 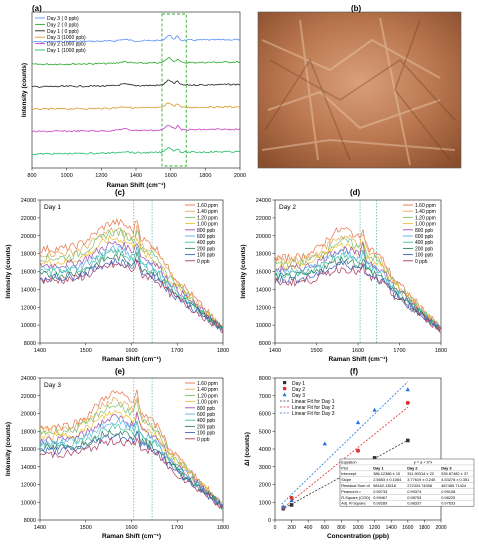 I want to click on legend-label: 100 ppb, so click(x=206, y=256).